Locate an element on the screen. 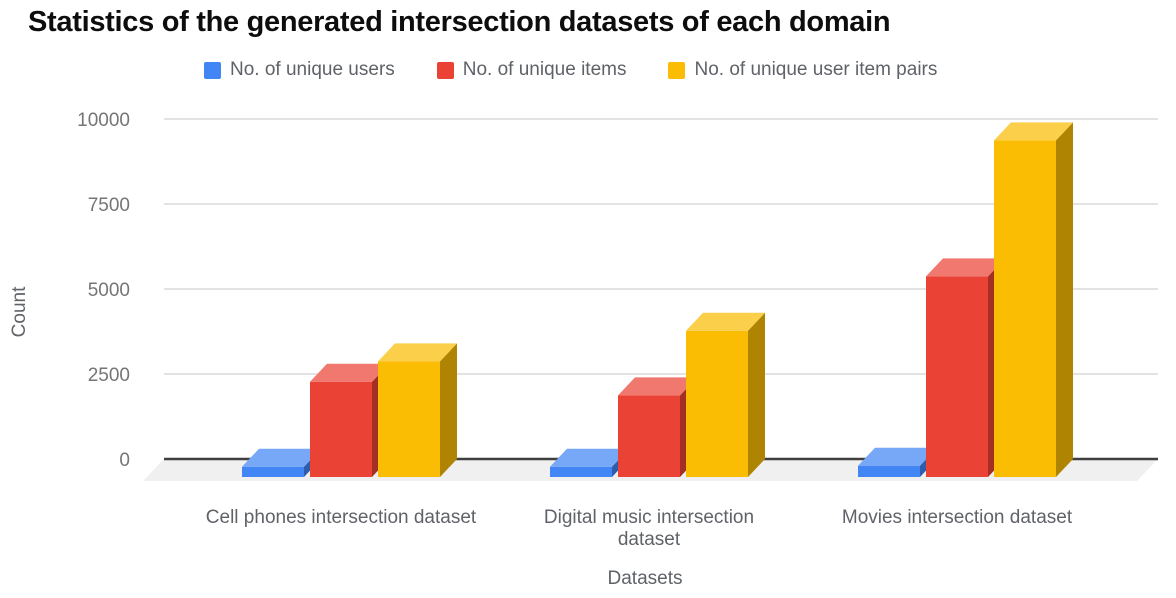  x-category-label-2: Movies intersection dataset is located at coordinates (957, 517).